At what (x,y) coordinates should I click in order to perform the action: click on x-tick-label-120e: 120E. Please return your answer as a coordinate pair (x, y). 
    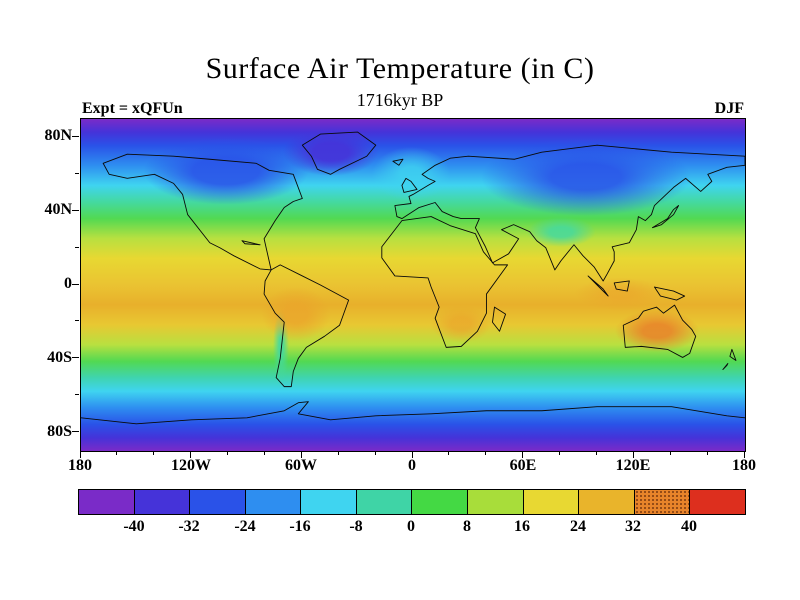
    Looking at the image, I should click on (633, 465).